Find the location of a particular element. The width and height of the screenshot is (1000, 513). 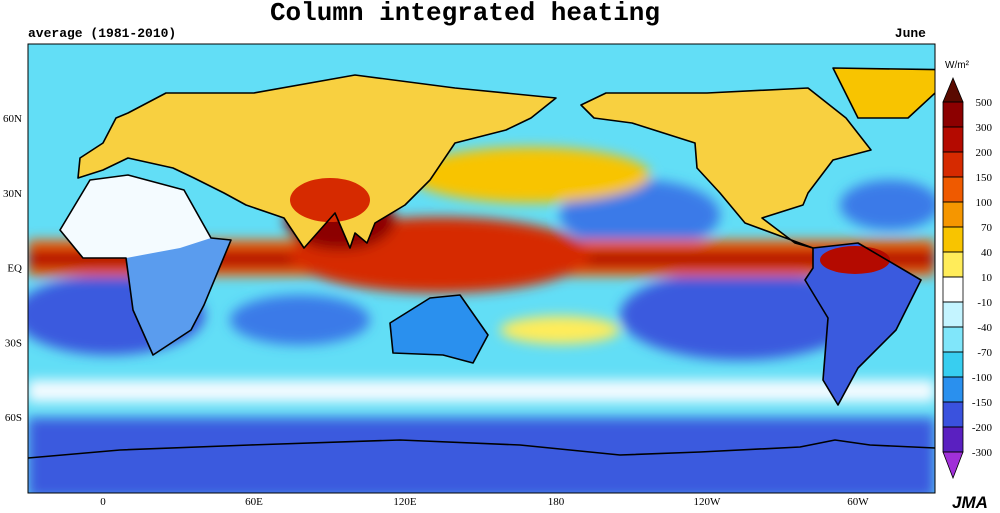

colorbar-label: 10 is located at coordinates (987, 278).